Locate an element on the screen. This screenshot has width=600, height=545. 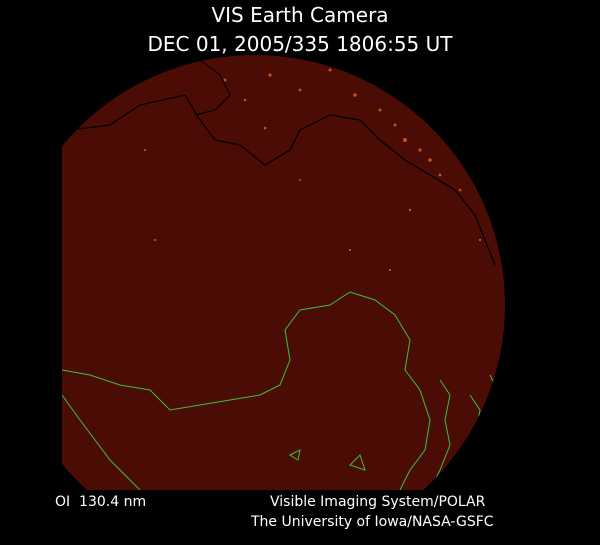
timestamp: DEC 01, 2005/335 1806:55 UT is located at coordinates (301, 44).